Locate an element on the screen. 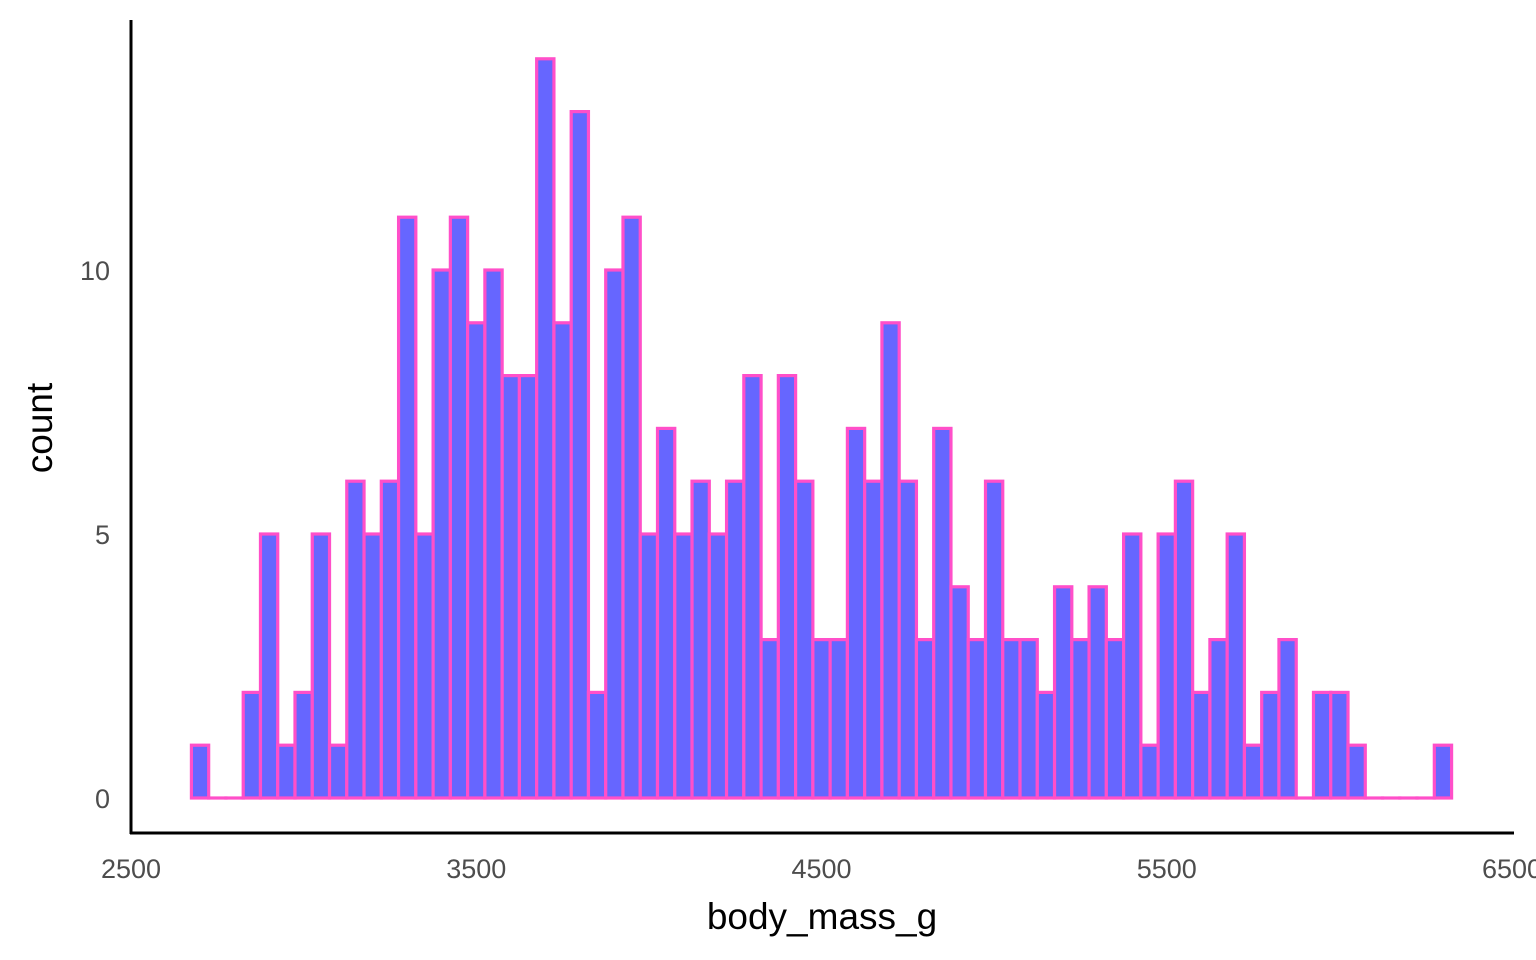 This screenshot has width=1536, height=960. y-tick-label: 0 is located at coordinates (102, 799).